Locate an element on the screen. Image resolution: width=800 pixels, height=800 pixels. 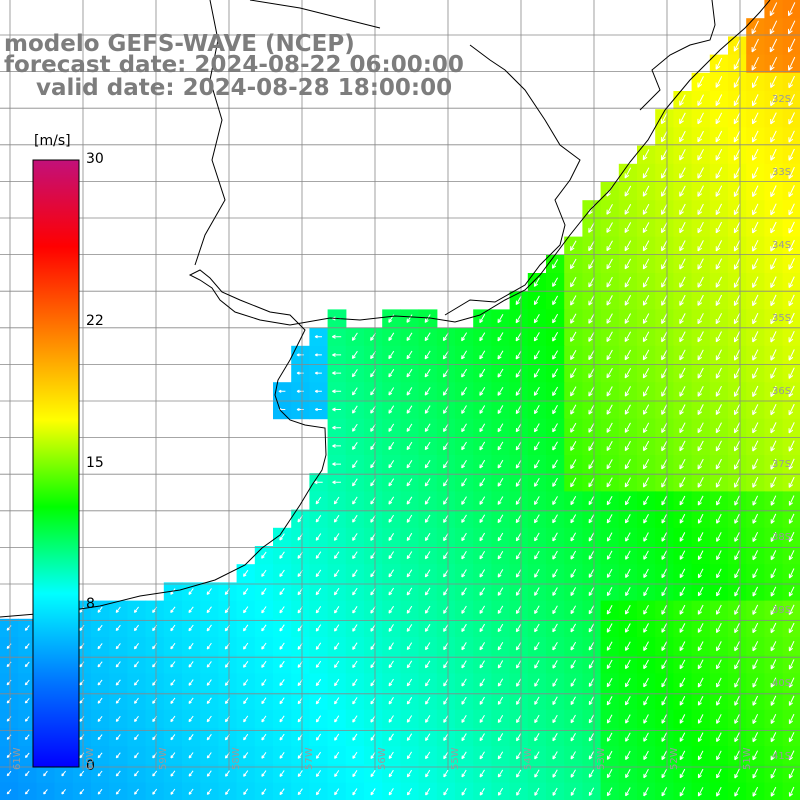
title-valid-date: valid date: 2024-08-28 18:00:00 is located at coordinates (228, 88).